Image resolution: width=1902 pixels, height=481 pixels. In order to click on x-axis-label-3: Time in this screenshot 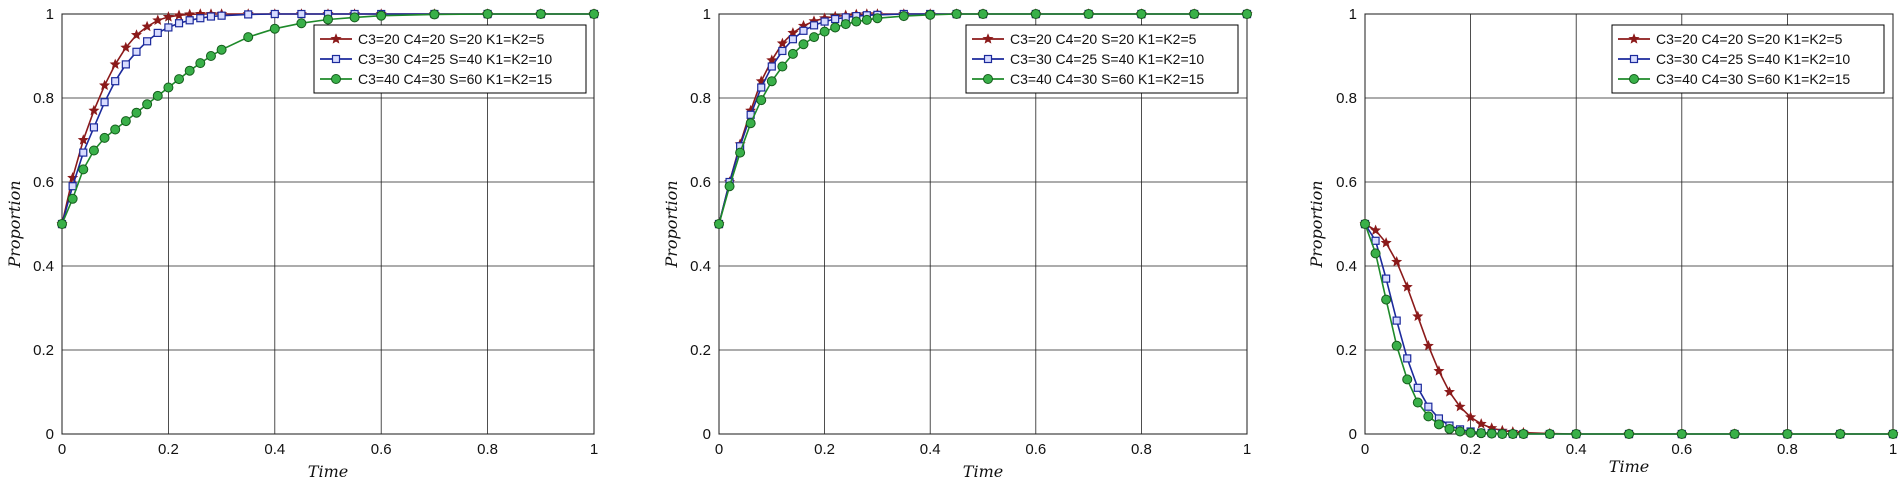, I will do `click(1629, 466)`.